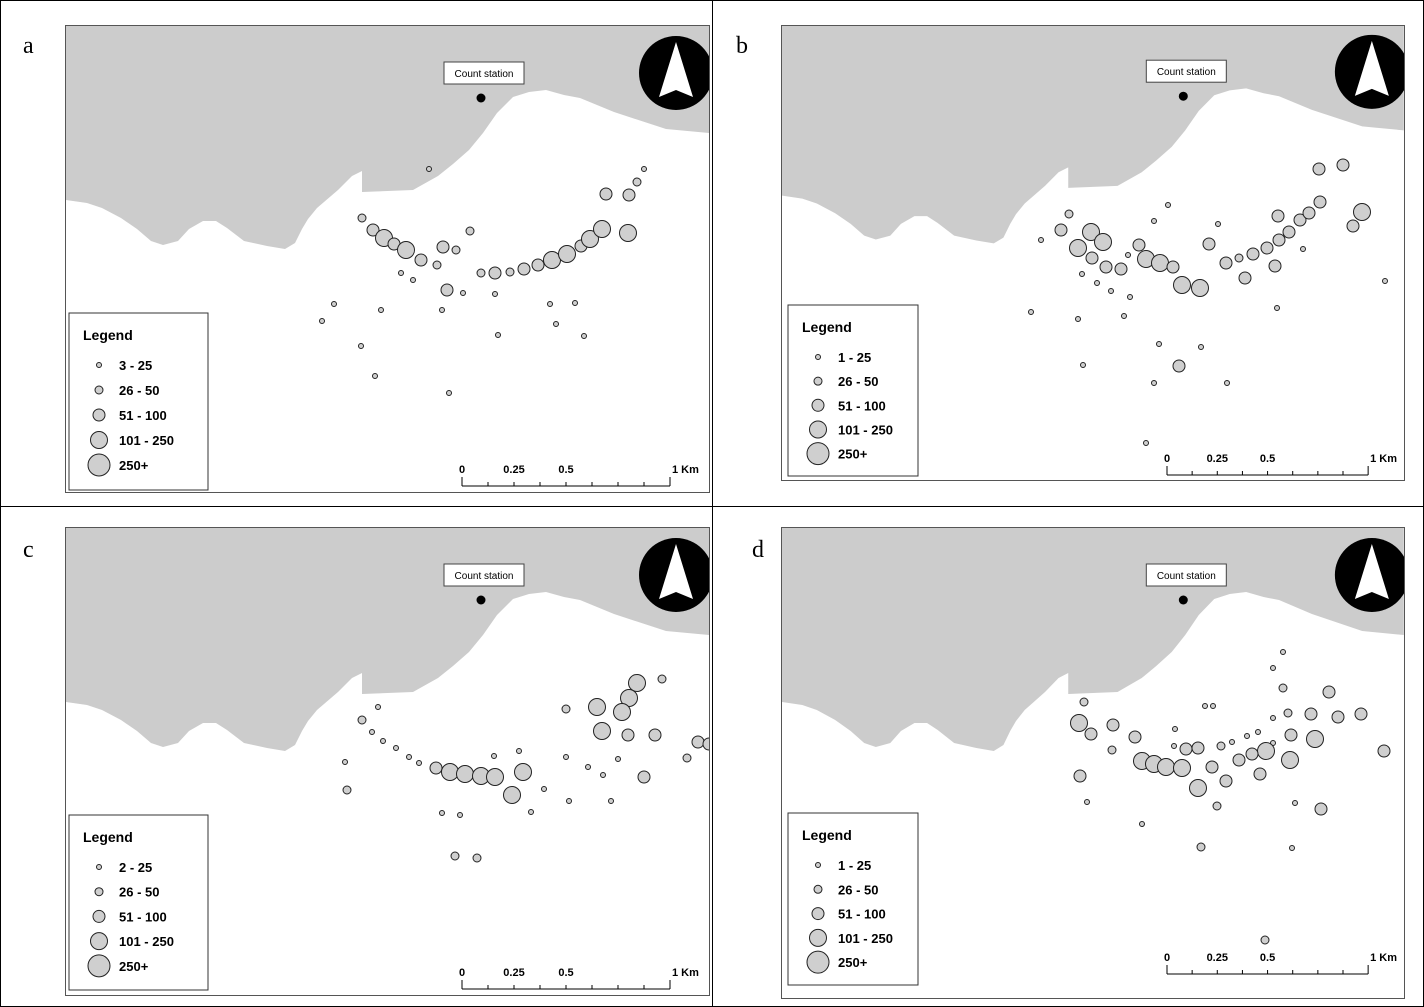 The height and width of the screenshot is (1007, 1424). What do you see at coordinates (462, 973) in the screenshot?
I see `scale-bar-label: 0` at bounding box center [462, 973].